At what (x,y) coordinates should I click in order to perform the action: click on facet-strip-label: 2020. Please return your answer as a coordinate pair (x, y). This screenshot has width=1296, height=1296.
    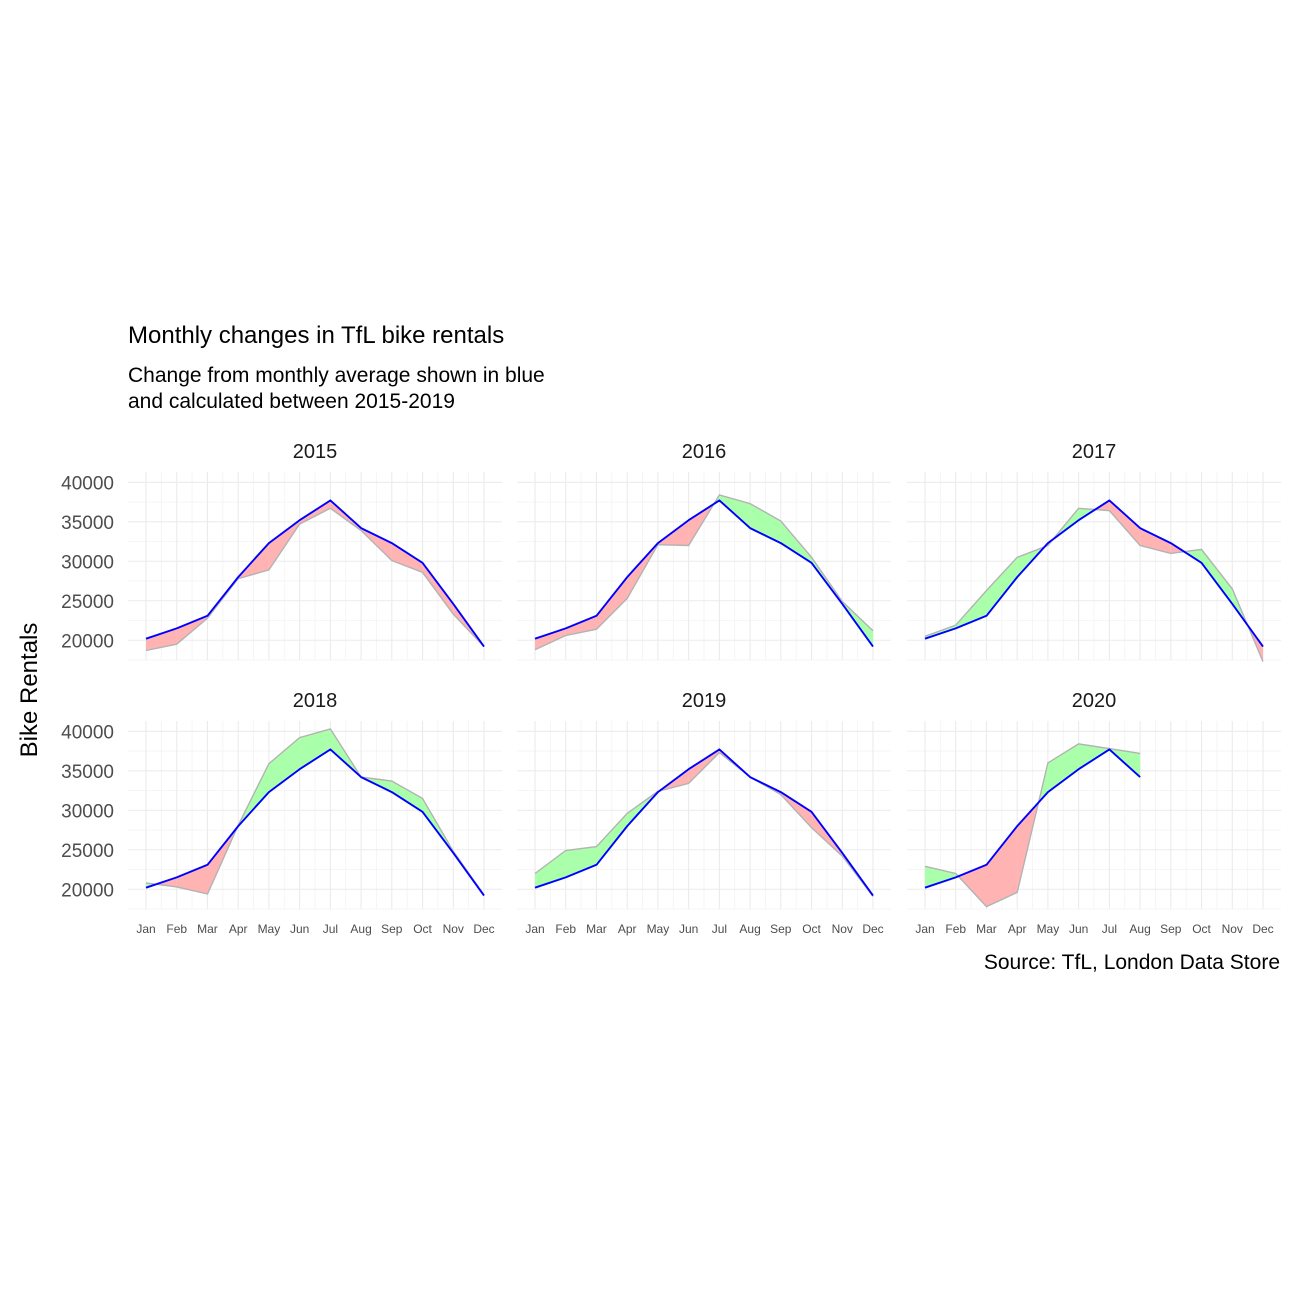
    Looking at the image, I should click on (1094, 701).